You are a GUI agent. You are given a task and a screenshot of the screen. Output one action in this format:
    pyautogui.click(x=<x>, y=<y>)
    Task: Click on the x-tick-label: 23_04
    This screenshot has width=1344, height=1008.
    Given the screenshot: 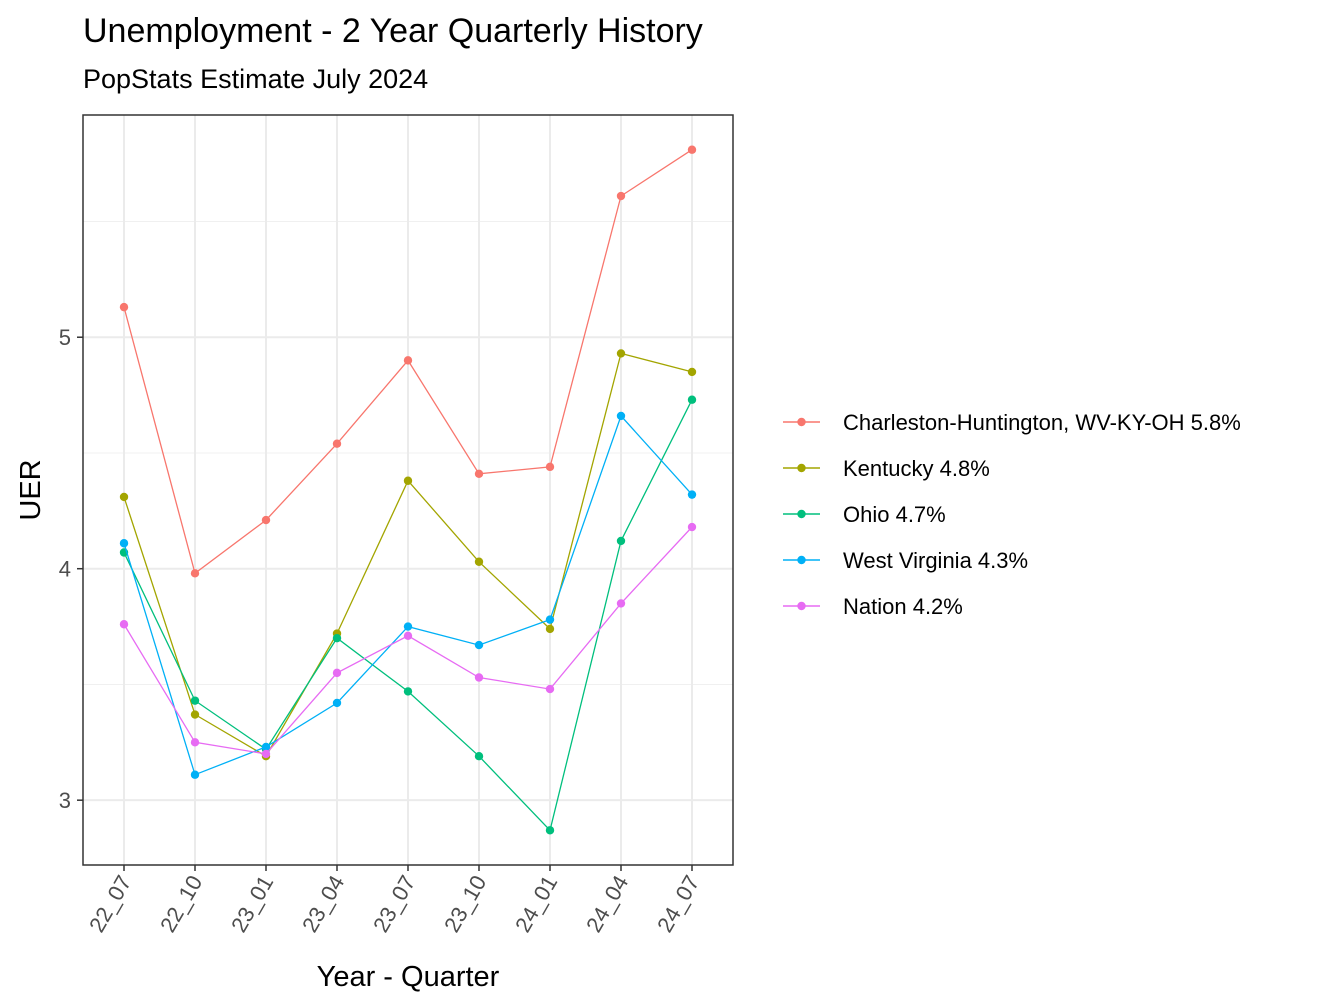 What is the action you would take?
    pyautogui.click(x=323, y=903)
    